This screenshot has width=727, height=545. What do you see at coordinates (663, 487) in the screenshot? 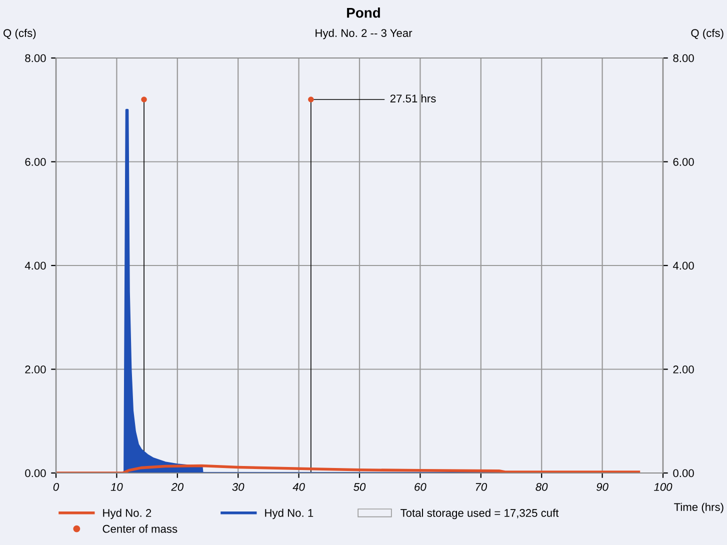
I see `x-tick-label: 100` at bounding box center [663, 487].